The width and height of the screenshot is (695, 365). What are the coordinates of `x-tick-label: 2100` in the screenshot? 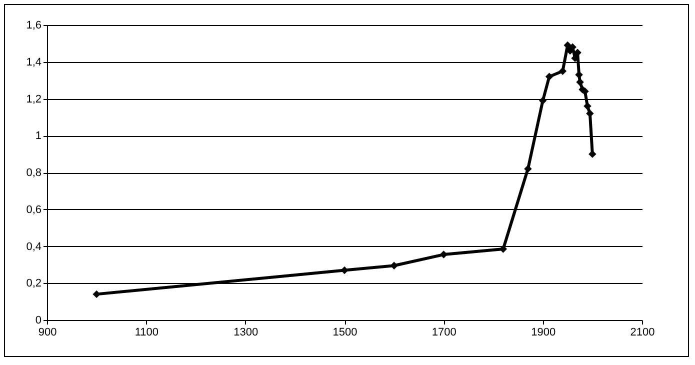 It's located at (642, 332).